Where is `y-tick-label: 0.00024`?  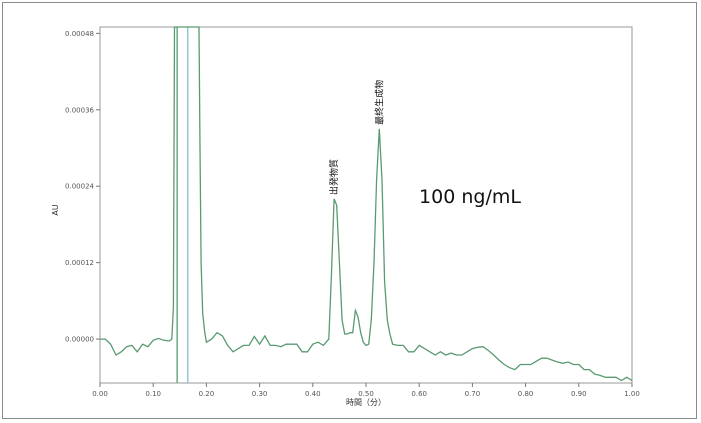 y-tick-label: 0.00024 is located at coordinates (79, 187).